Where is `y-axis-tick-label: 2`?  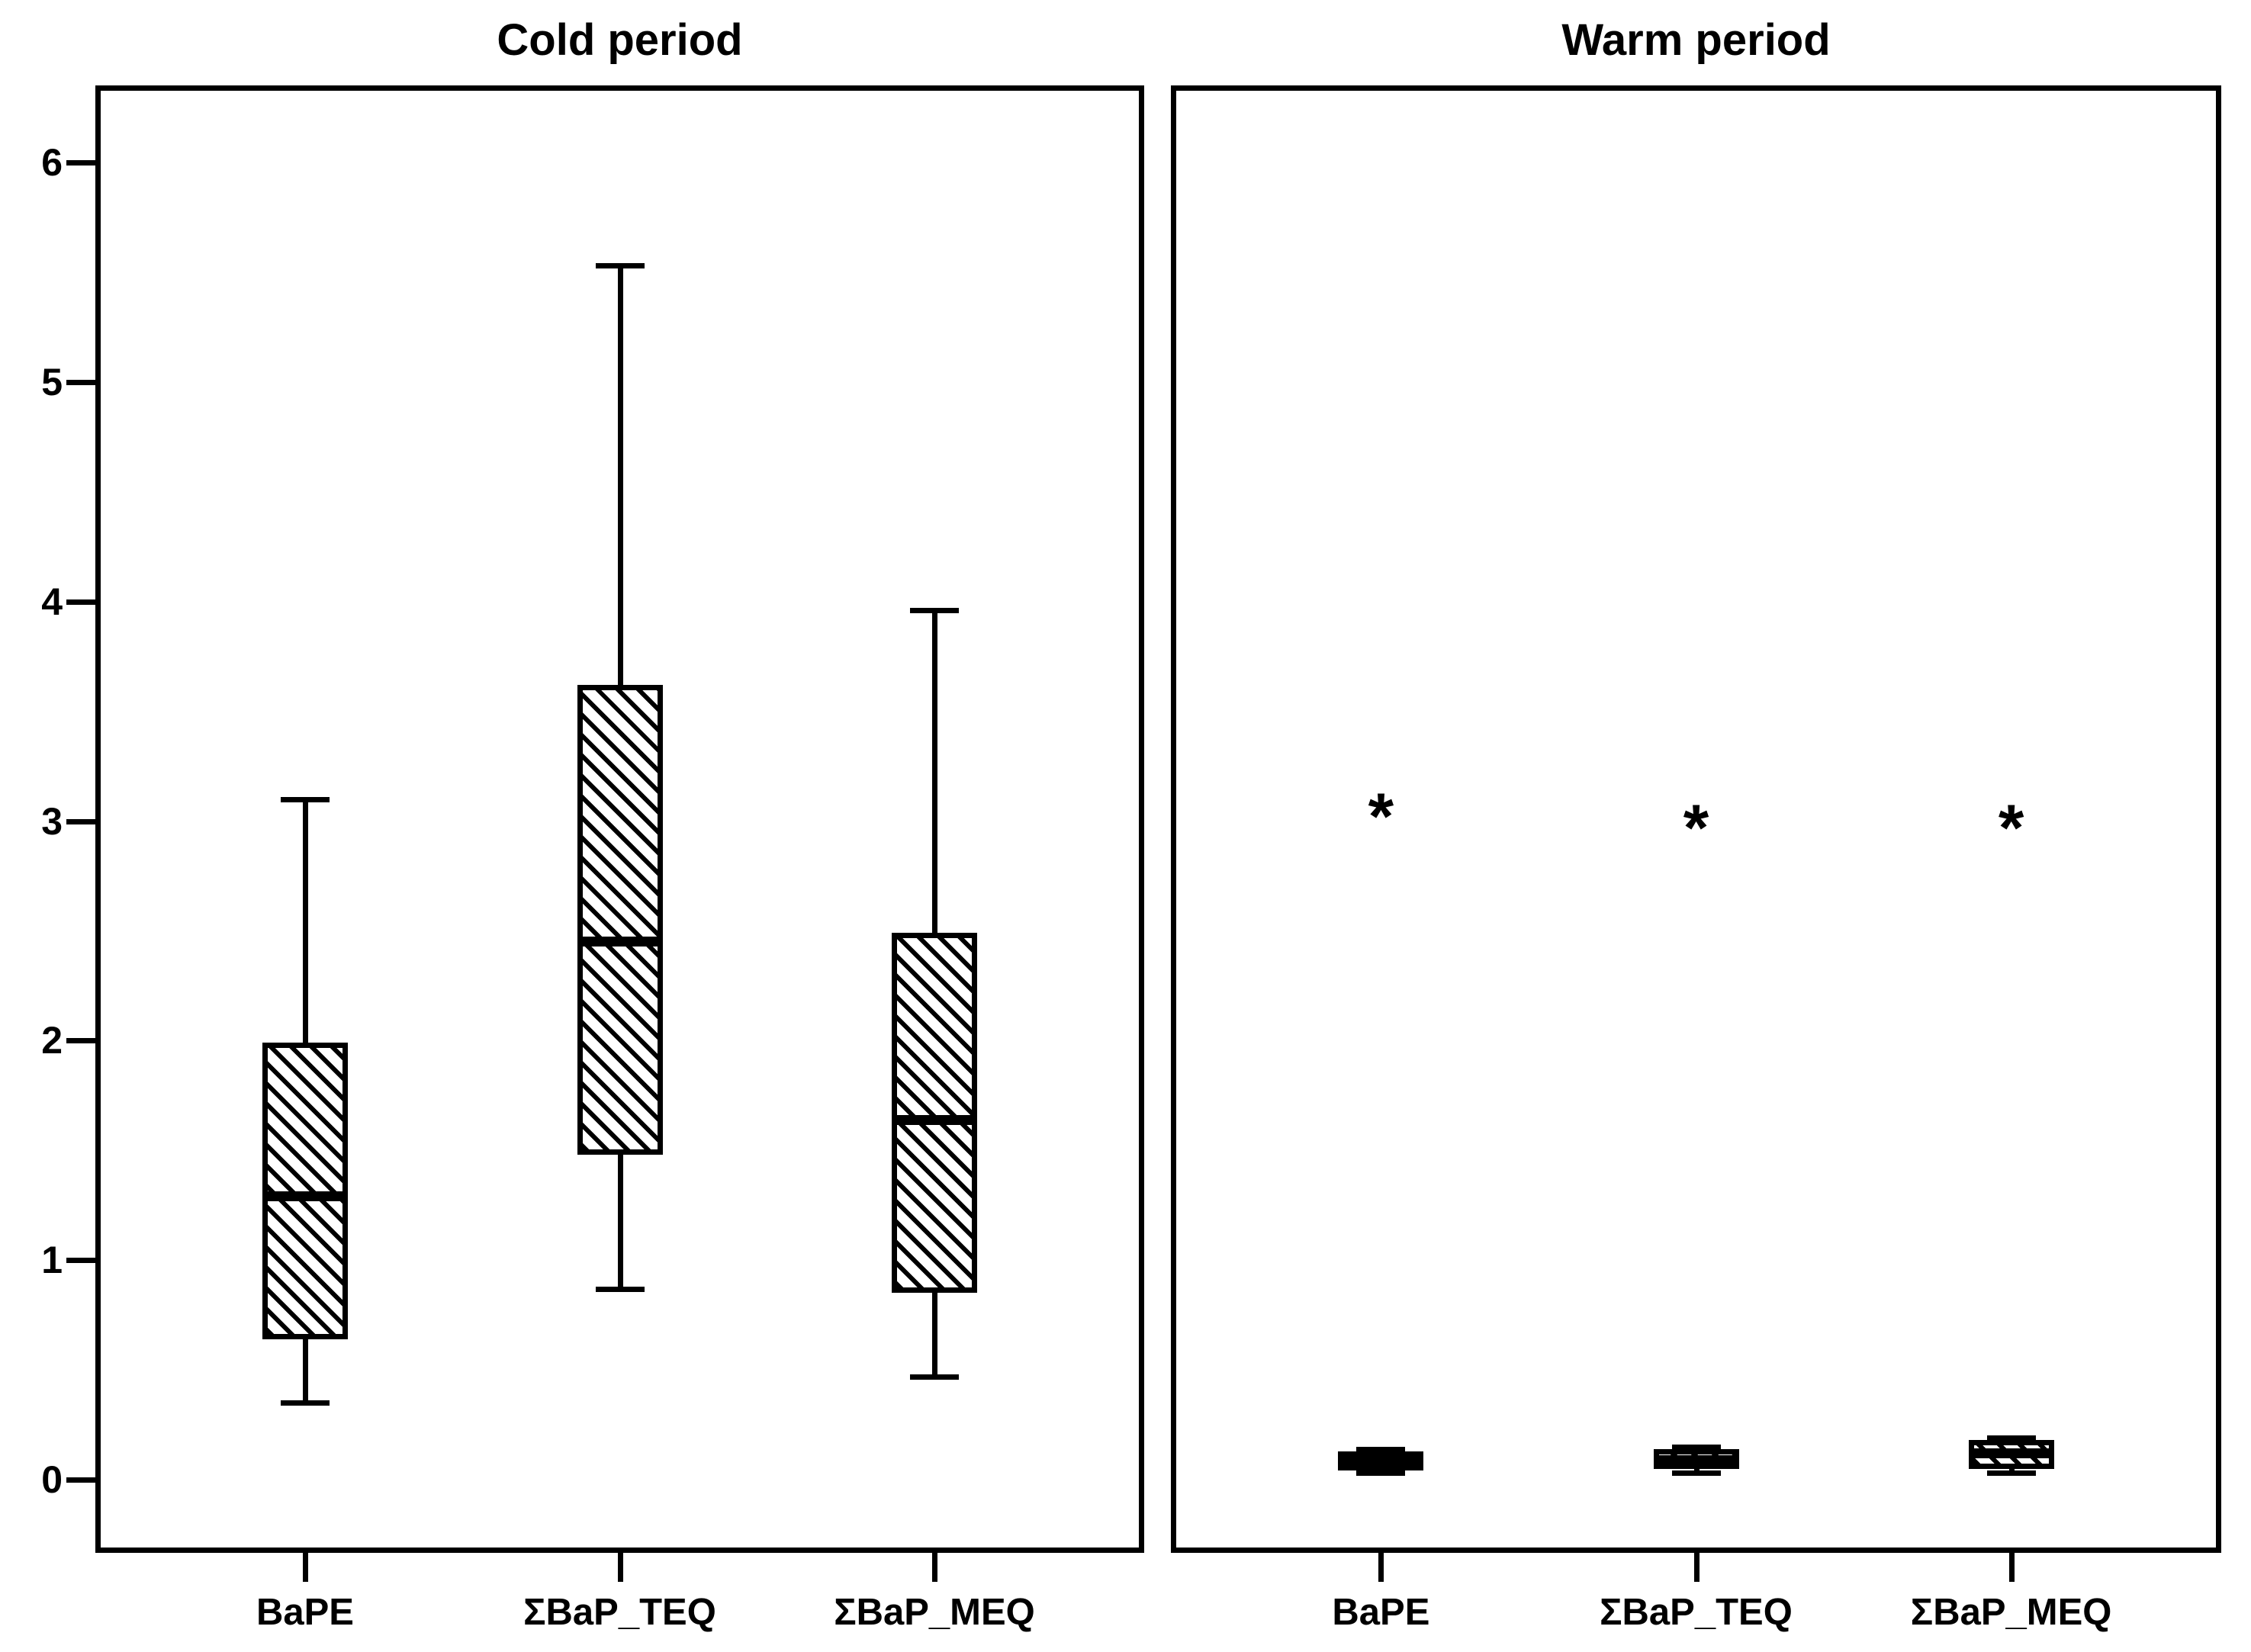
y-axis-tick-label: 2 is located at coordinates (52, 1040).